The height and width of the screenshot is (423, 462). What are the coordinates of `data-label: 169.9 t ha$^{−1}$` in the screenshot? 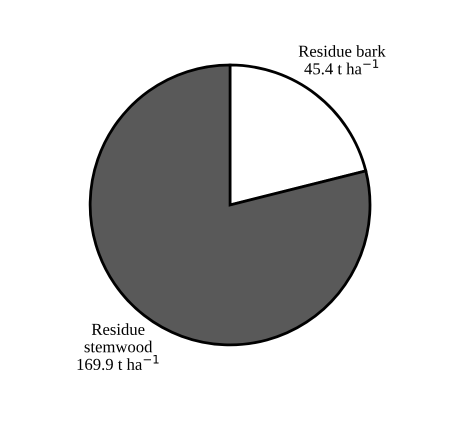 It's located at (118, 362).